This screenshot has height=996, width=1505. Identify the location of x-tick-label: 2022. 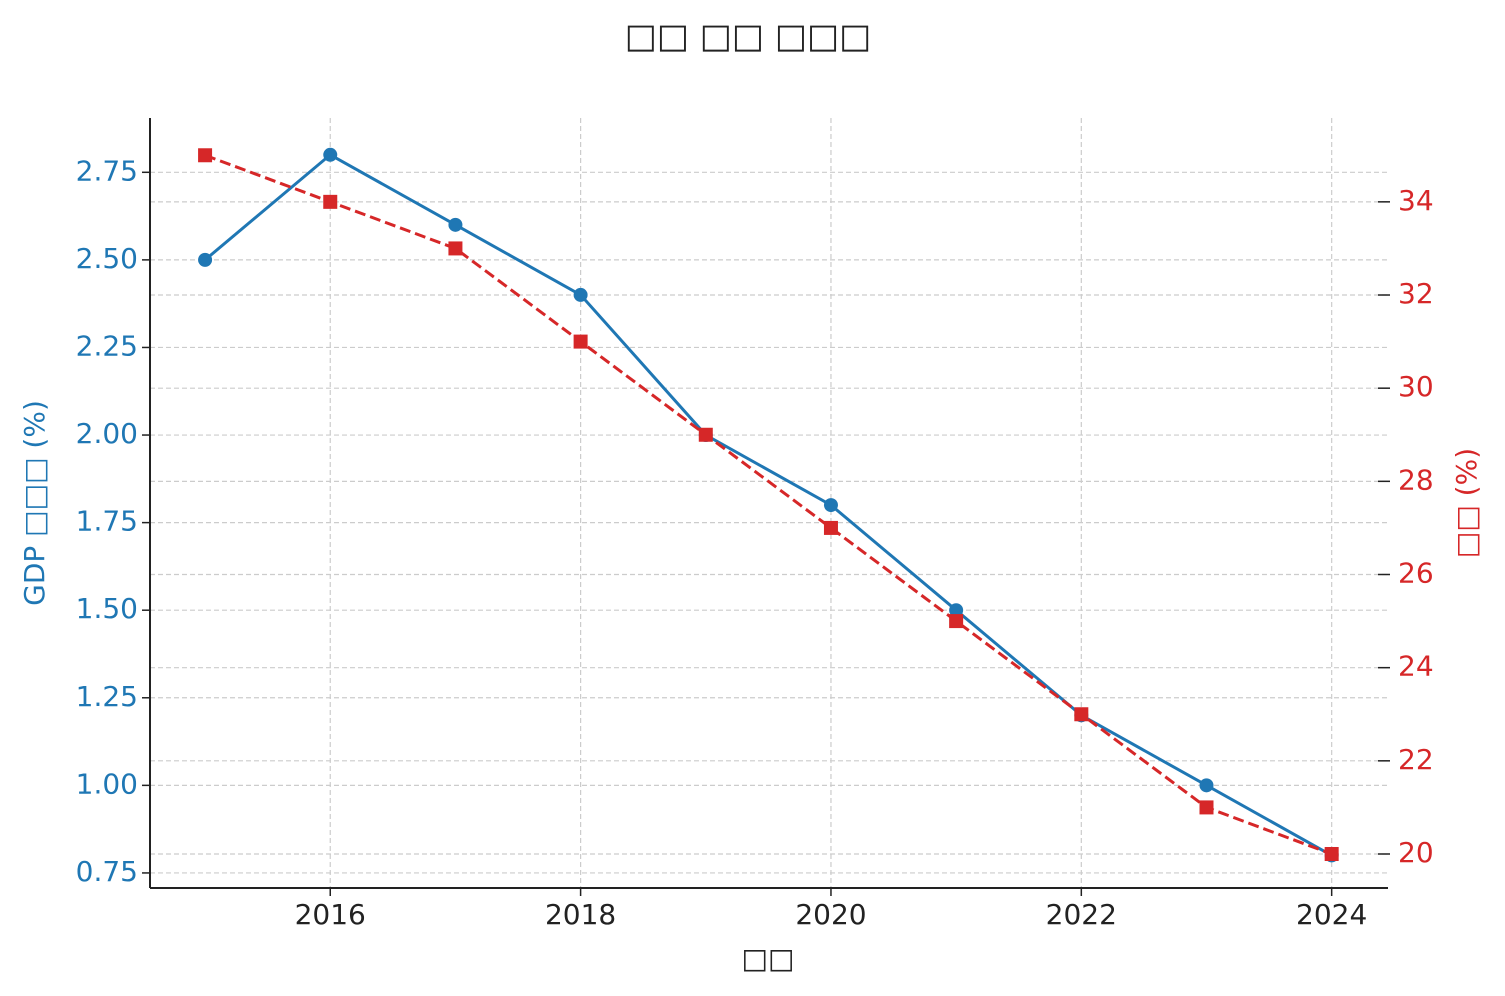
(1081, 914).